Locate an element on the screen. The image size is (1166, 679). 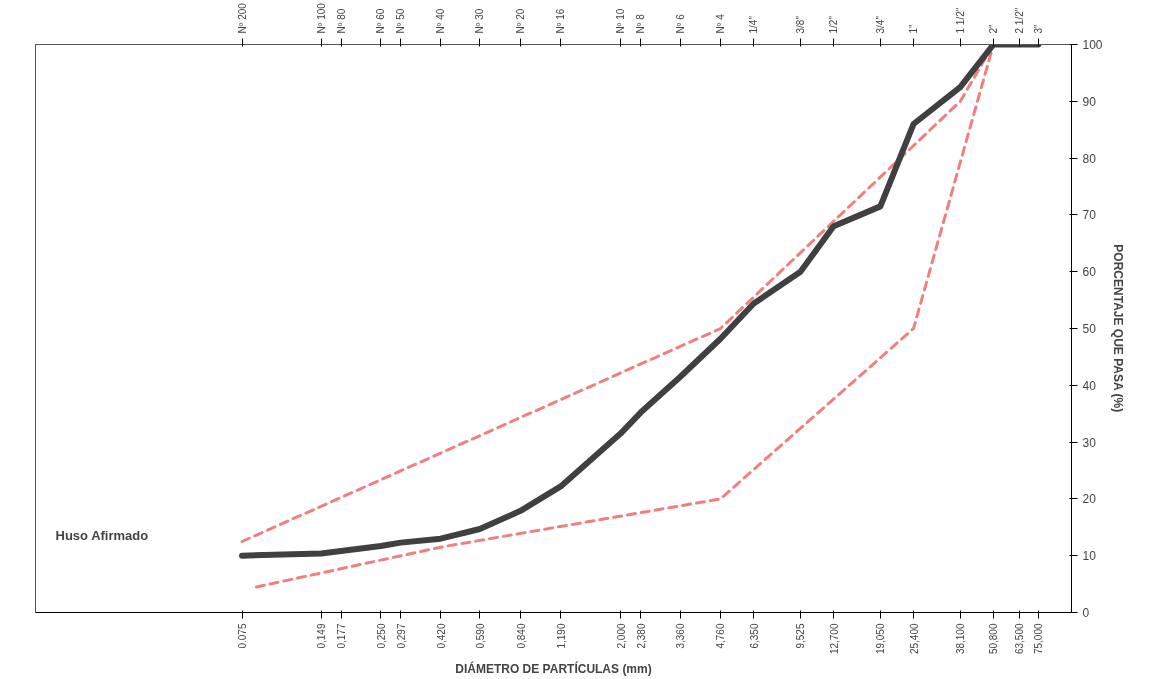
text: 2" is located at coordinates (993, 28).